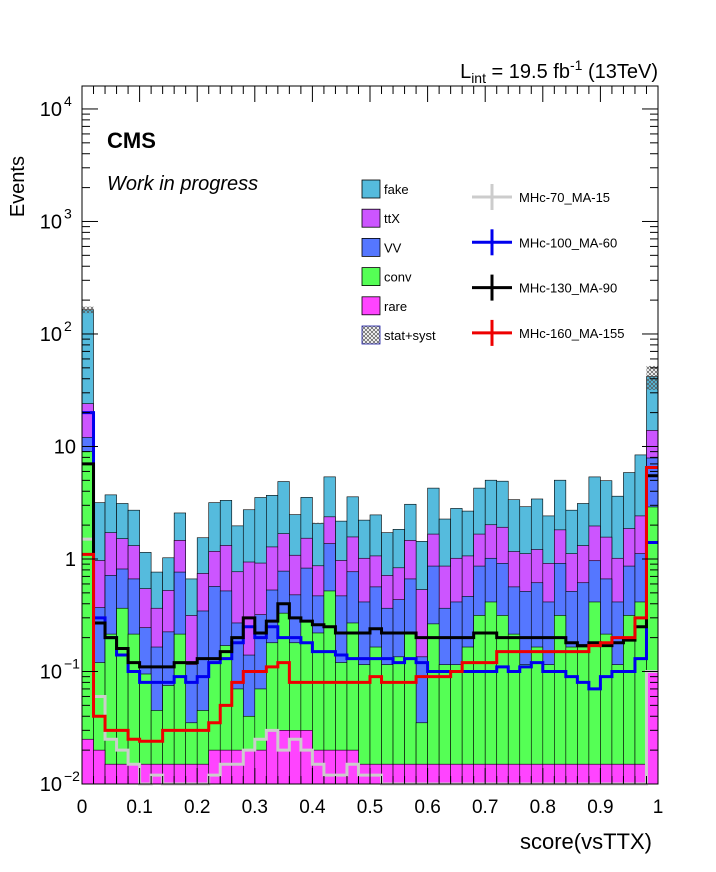  Describe the element at coordinates (600, 807) in the screenshot. I see `x-tick-label: 0.9` at that location.